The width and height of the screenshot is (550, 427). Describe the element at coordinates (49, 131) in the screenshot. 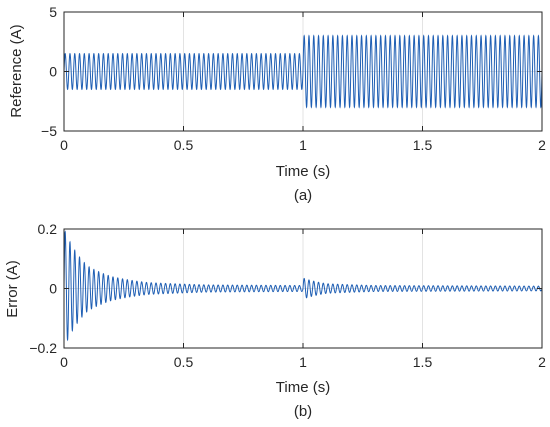

I see `y-tick-label: −5` at that location.